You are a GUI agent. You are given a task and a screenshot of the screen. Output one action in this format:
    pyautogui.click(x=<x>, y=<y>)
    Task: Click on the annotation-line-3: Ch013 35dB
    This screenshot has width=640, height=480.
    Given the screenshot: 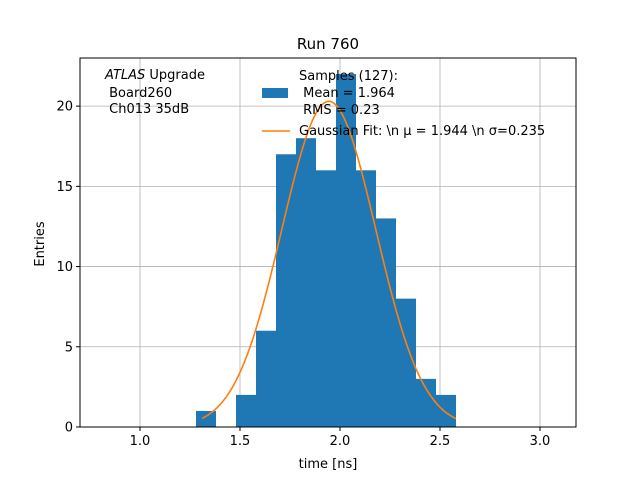 What is the action you would take?
    pyautogui.click(x=147, y=109)
    